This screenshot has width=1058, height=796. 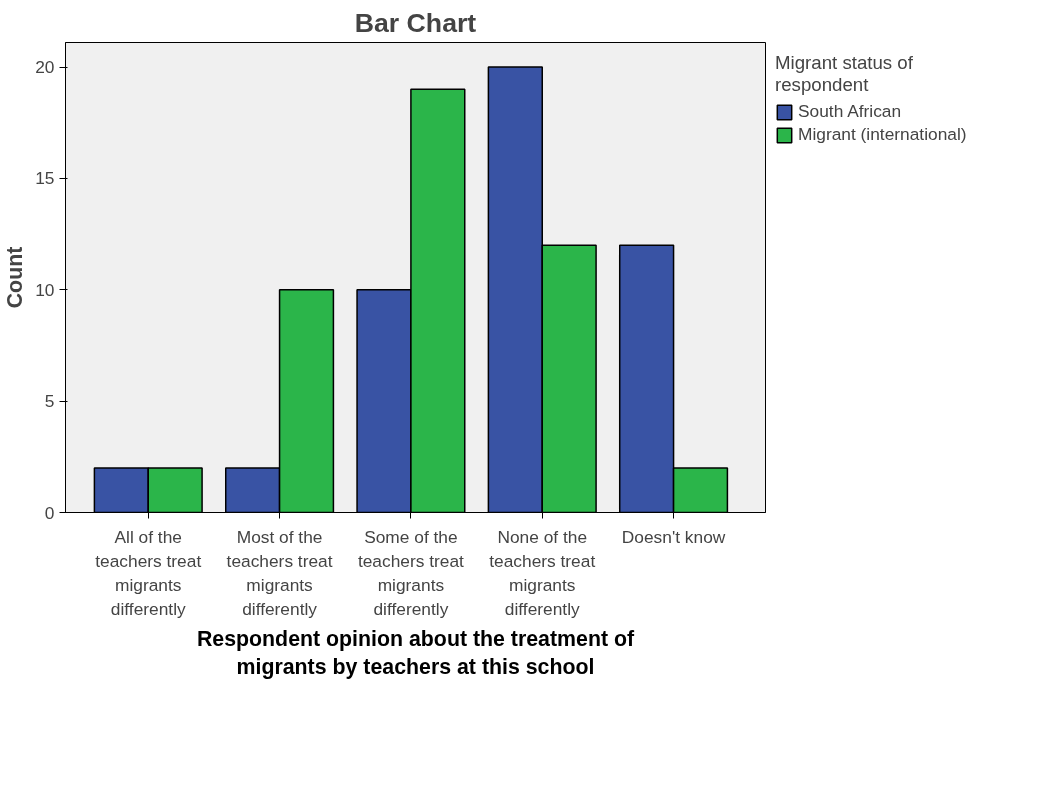 What do you see at coordinates (49, 512) in the screenshot?
I see `y-tick-label: 0` at bounding box center [49, 512].